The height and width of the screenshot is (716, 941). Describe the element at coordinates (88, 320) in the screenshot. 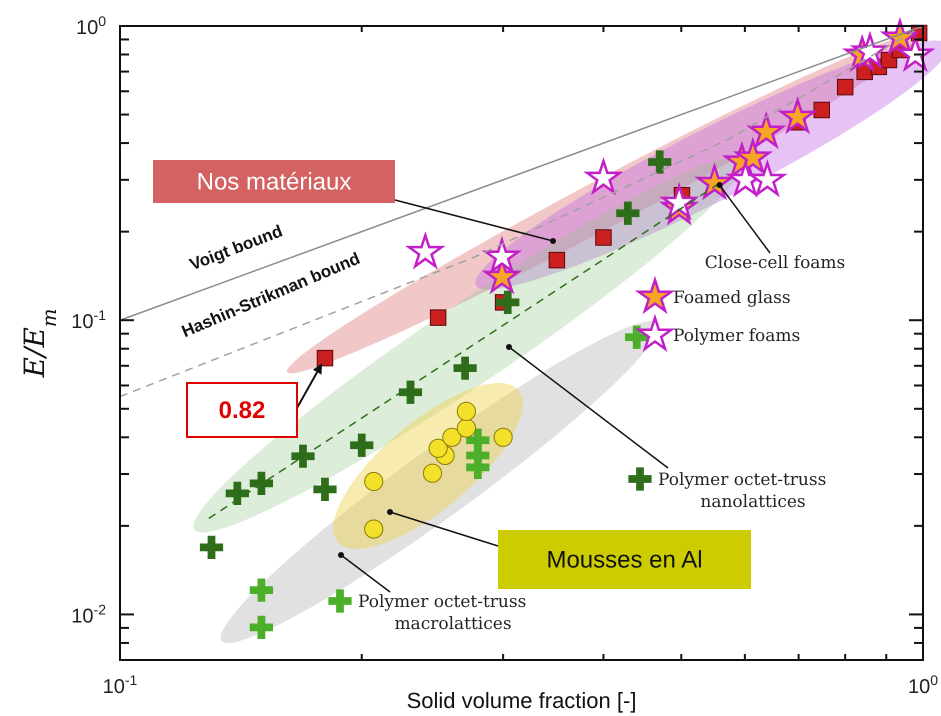

I see `y-tick-label: 10$^{-1}$` at that location.